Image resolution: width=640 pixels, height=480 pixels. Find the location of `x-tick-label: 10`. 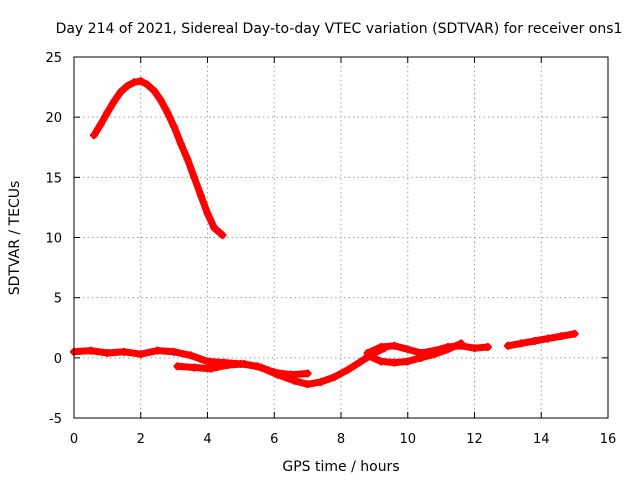

x-tick-label: 10 is located at coordinates (407, 439).